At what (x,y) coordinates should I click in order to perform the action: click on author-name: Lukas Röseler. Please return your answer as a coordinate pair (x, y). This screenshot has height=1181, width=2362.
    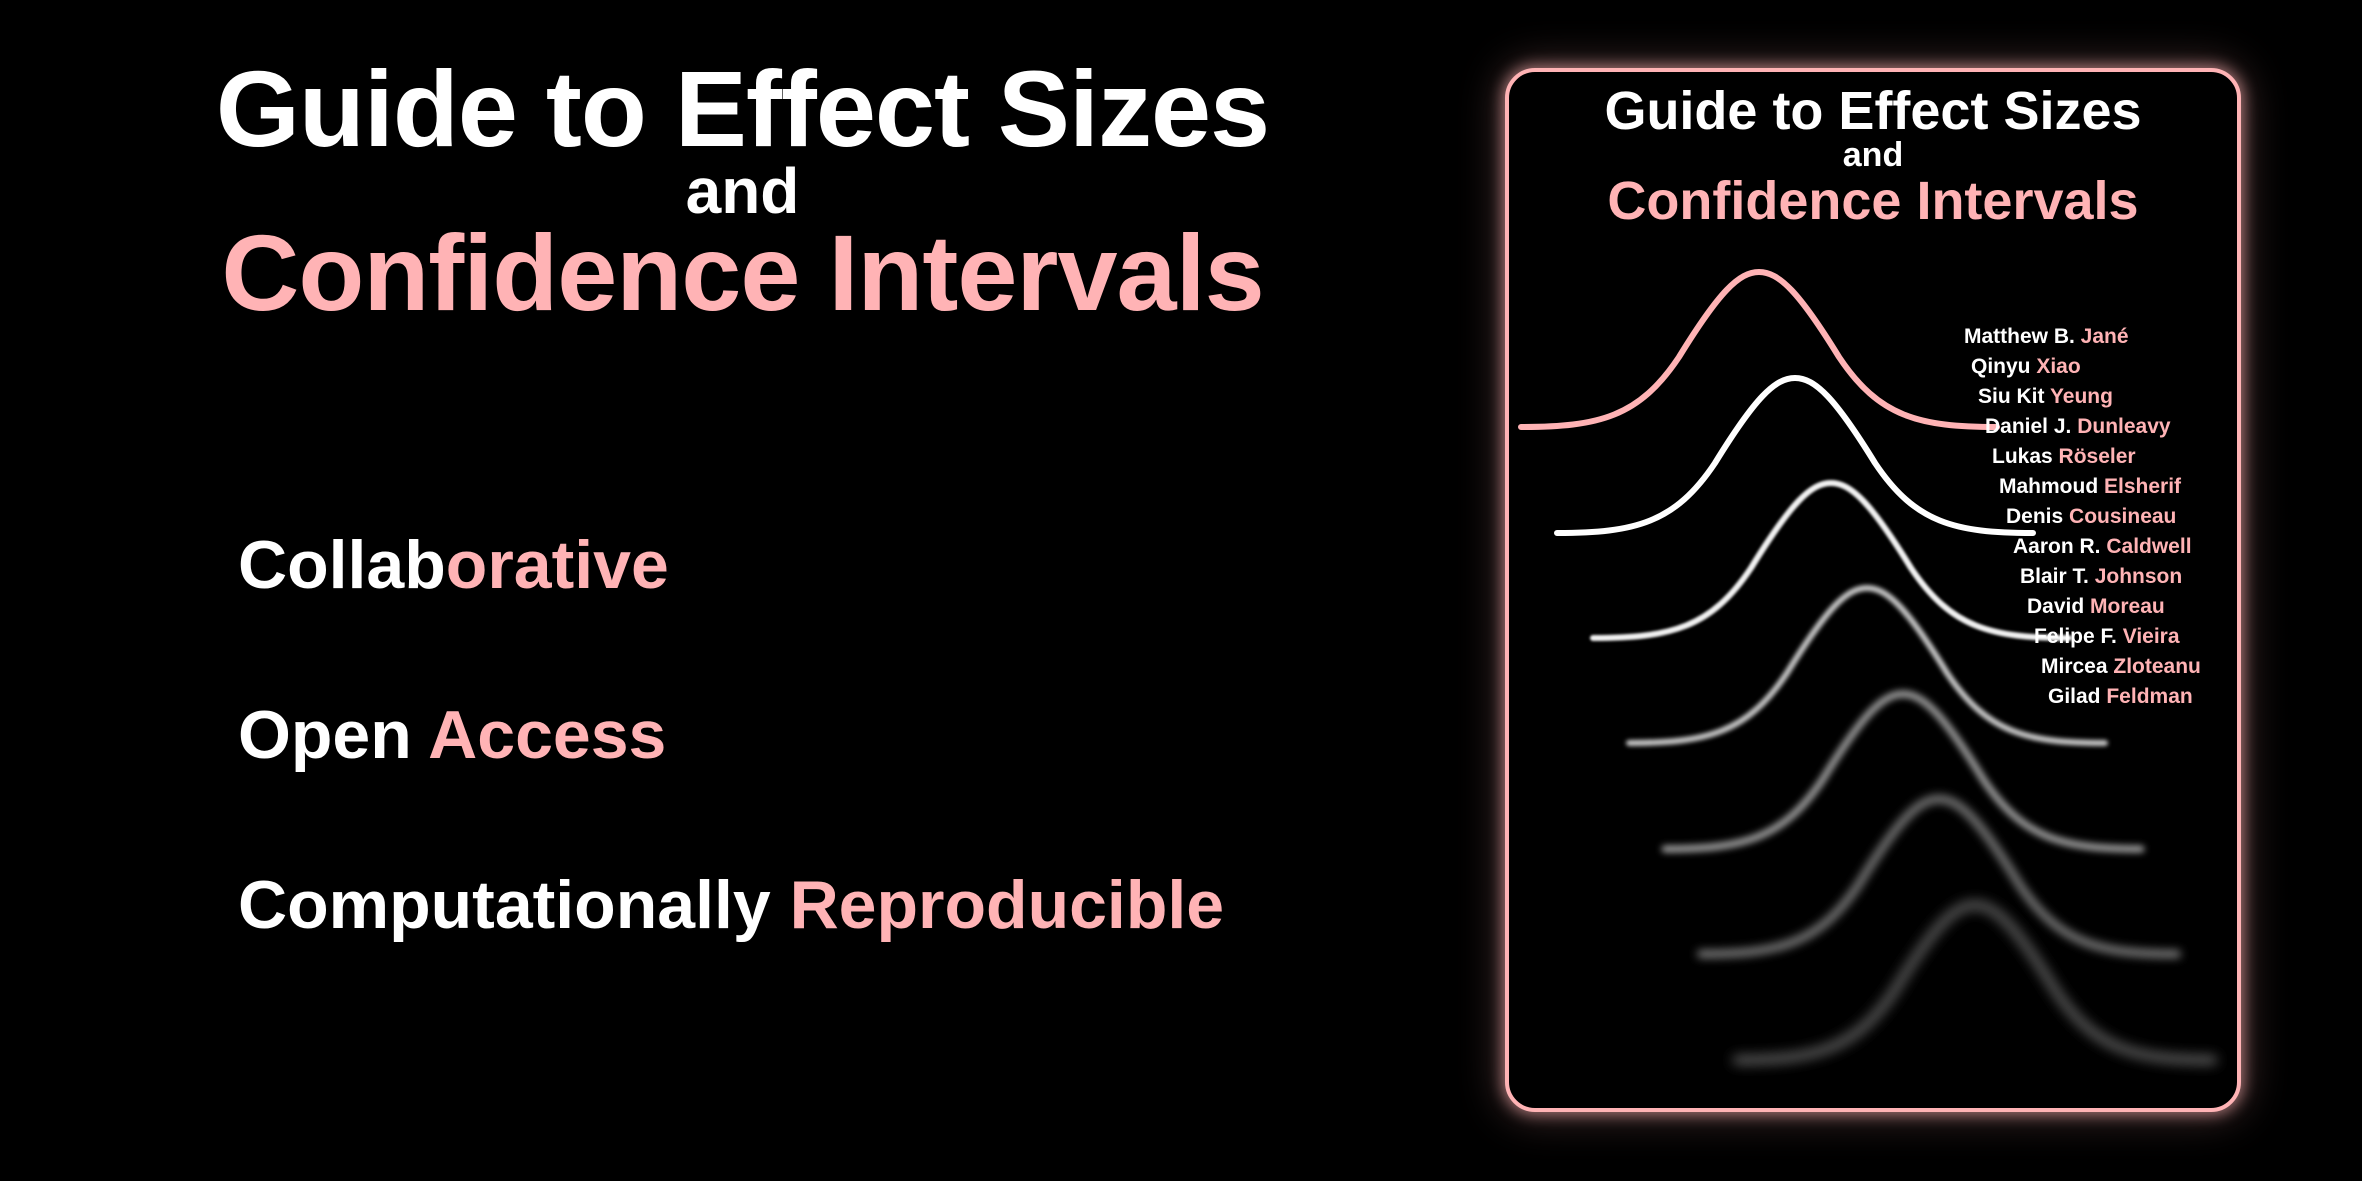
    Looking at the image, I should click on (2064, 456).